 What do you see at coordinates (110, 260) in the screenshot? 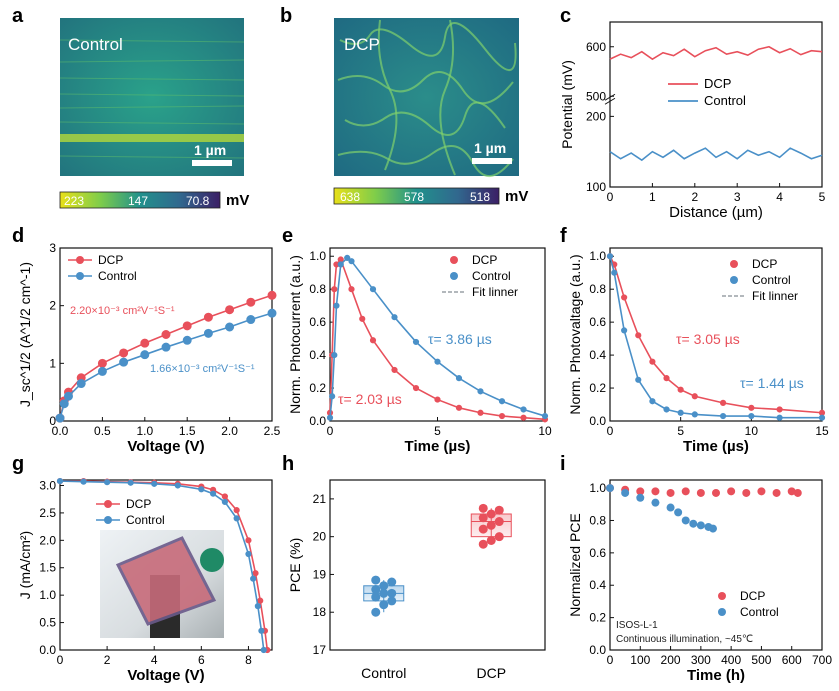
I see `chart-d-legend-label: DCP` at bounding box center [110, 260].